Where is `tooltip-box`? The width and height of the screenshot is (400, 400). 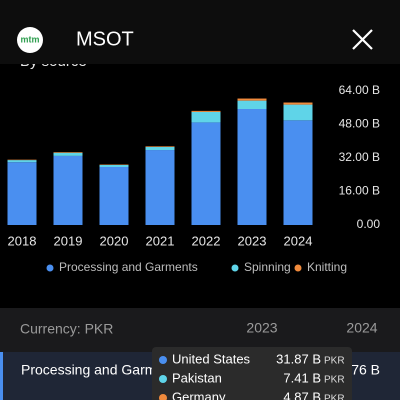 tooltip-box is located at coordinates (252, 373).